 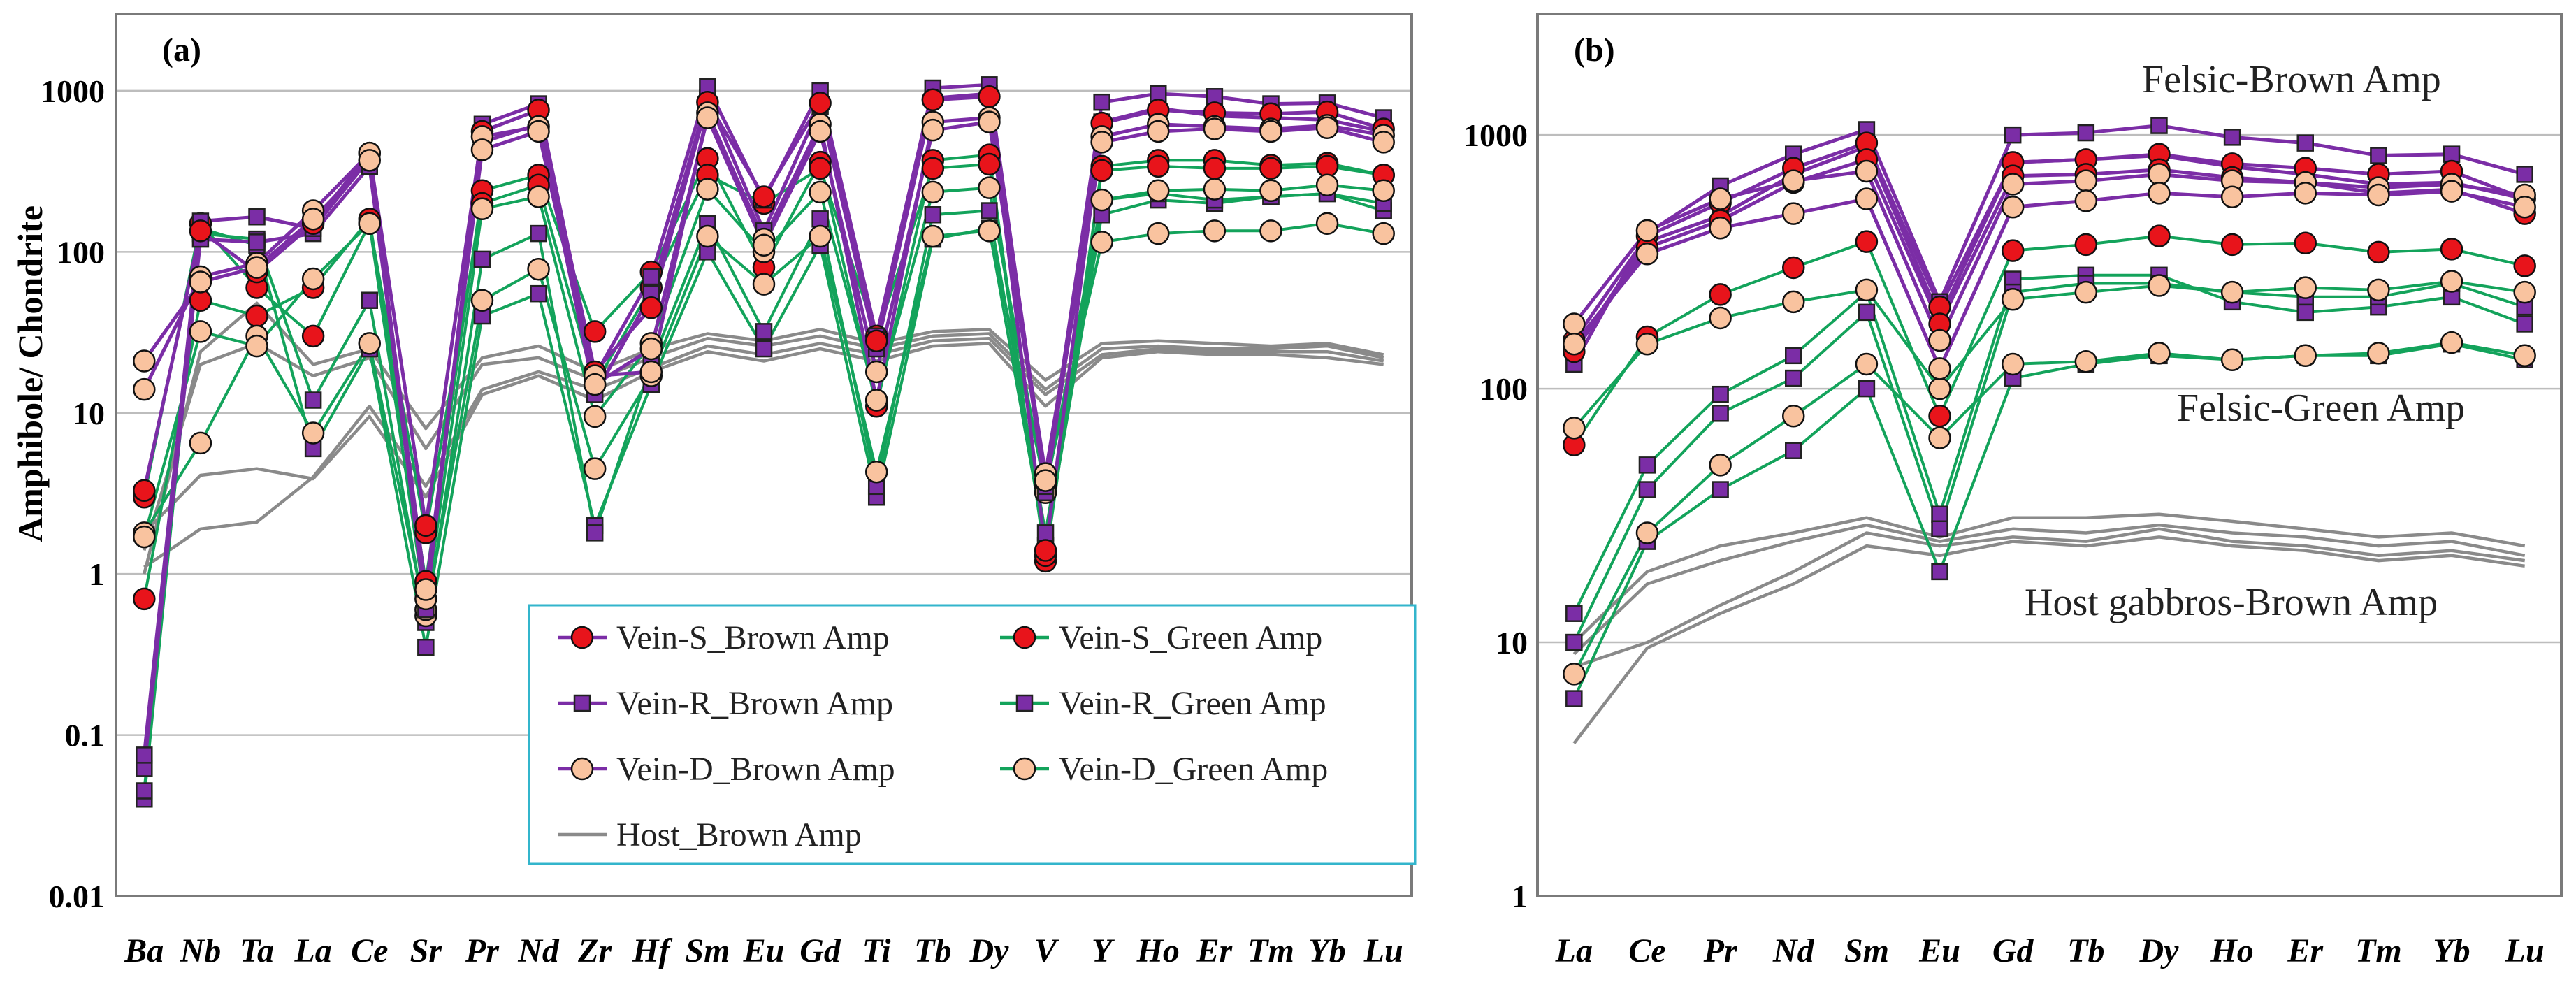 What do you see at coordinates (538, 950) in the screenshot?
I see `x-tick-label-nd: Nd` at bounding box center [538, 950].